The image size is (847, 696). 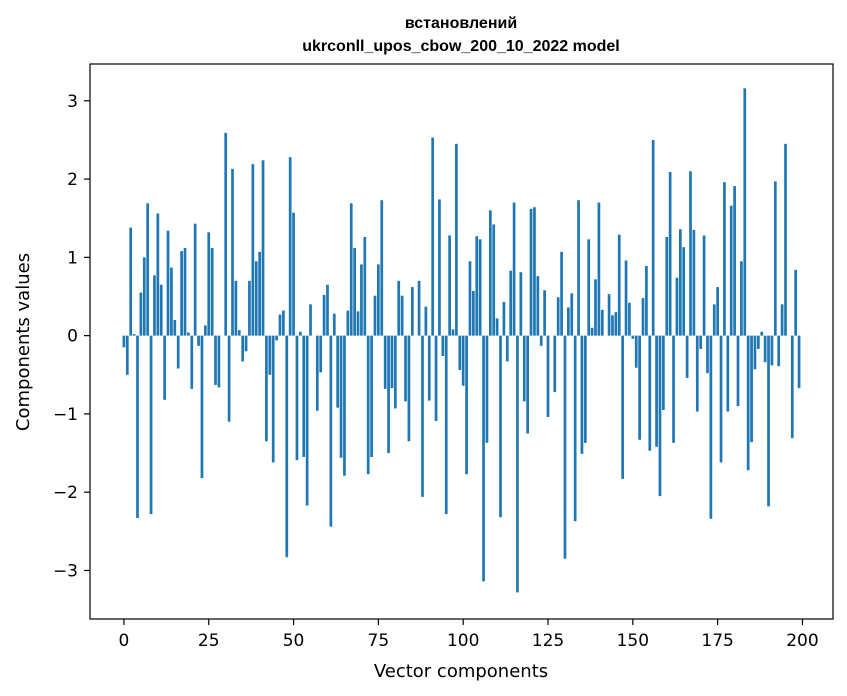 What do you see at coordinates (469, 635) in the screenshot?
I see `x-axis-ticks: 0 25 50 75 100 125 150 175 200` at bounding box center [469, 635].